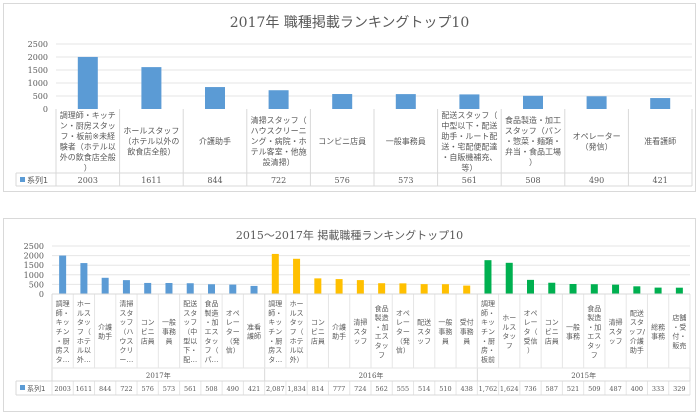  What do you see at coordinates (424, 389) in the screenshot?
I see `data-value-label: 514` at bounding box center [424, 389].